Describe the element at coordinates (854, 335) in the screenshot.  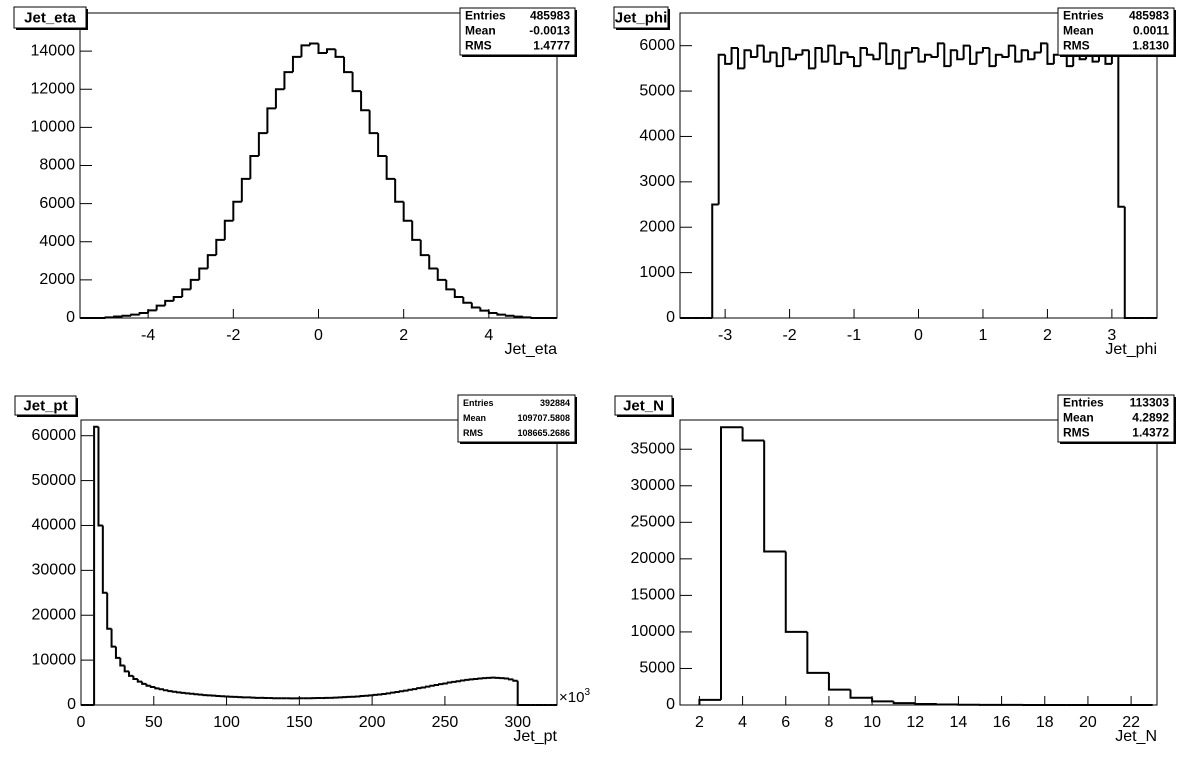
I see `x-tick-label: -1` at that location.